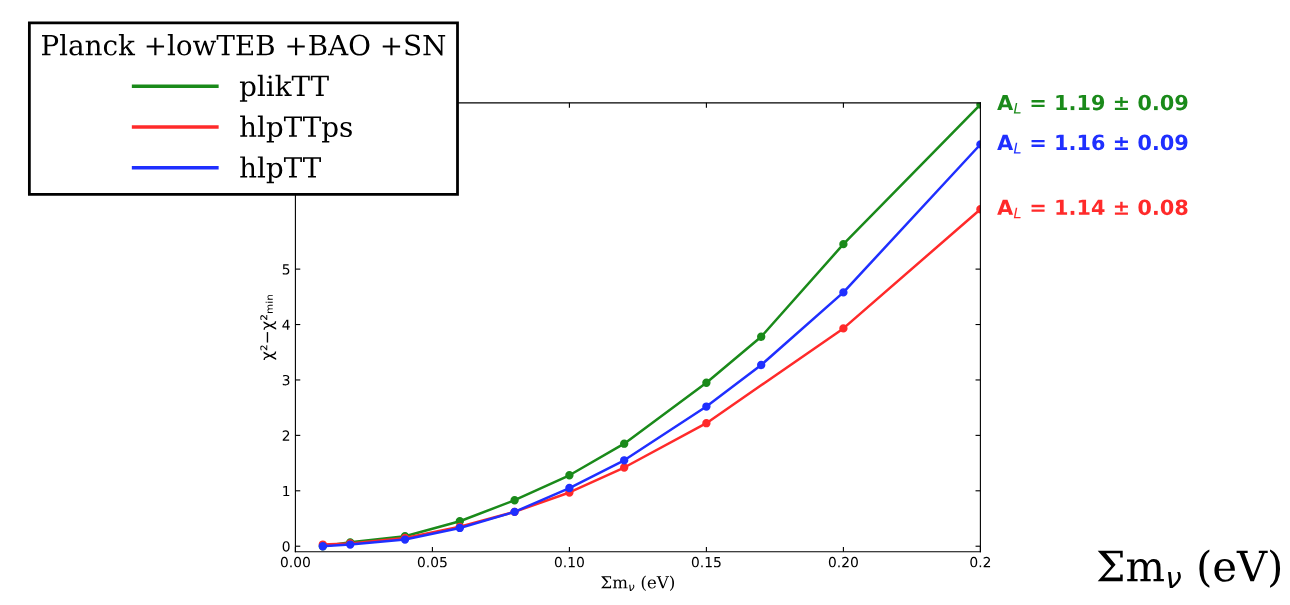 This screenshot has height=605, width=1290. I want to click on x-tick-label: 0.05, so click(432, 562).